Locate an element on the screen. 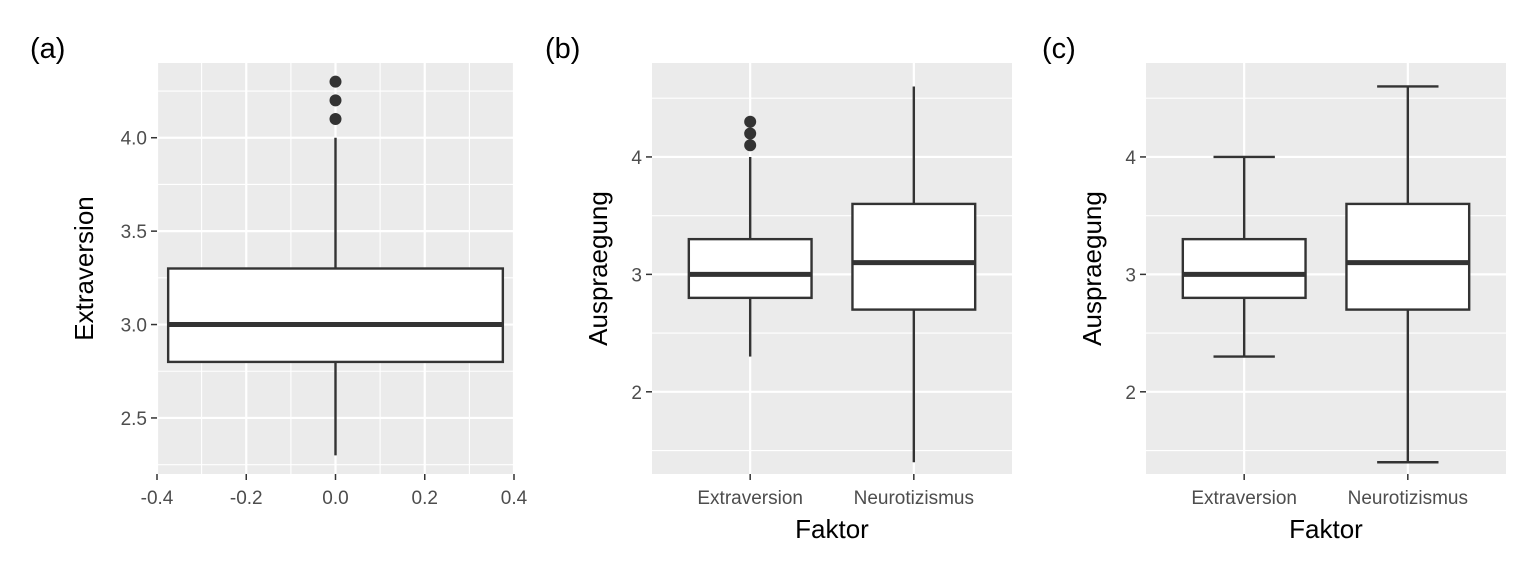 Image resolution: width=1536 pixels, height=576 pixels. x-tick-label: 0.2 is located at coordinates (425, 498).